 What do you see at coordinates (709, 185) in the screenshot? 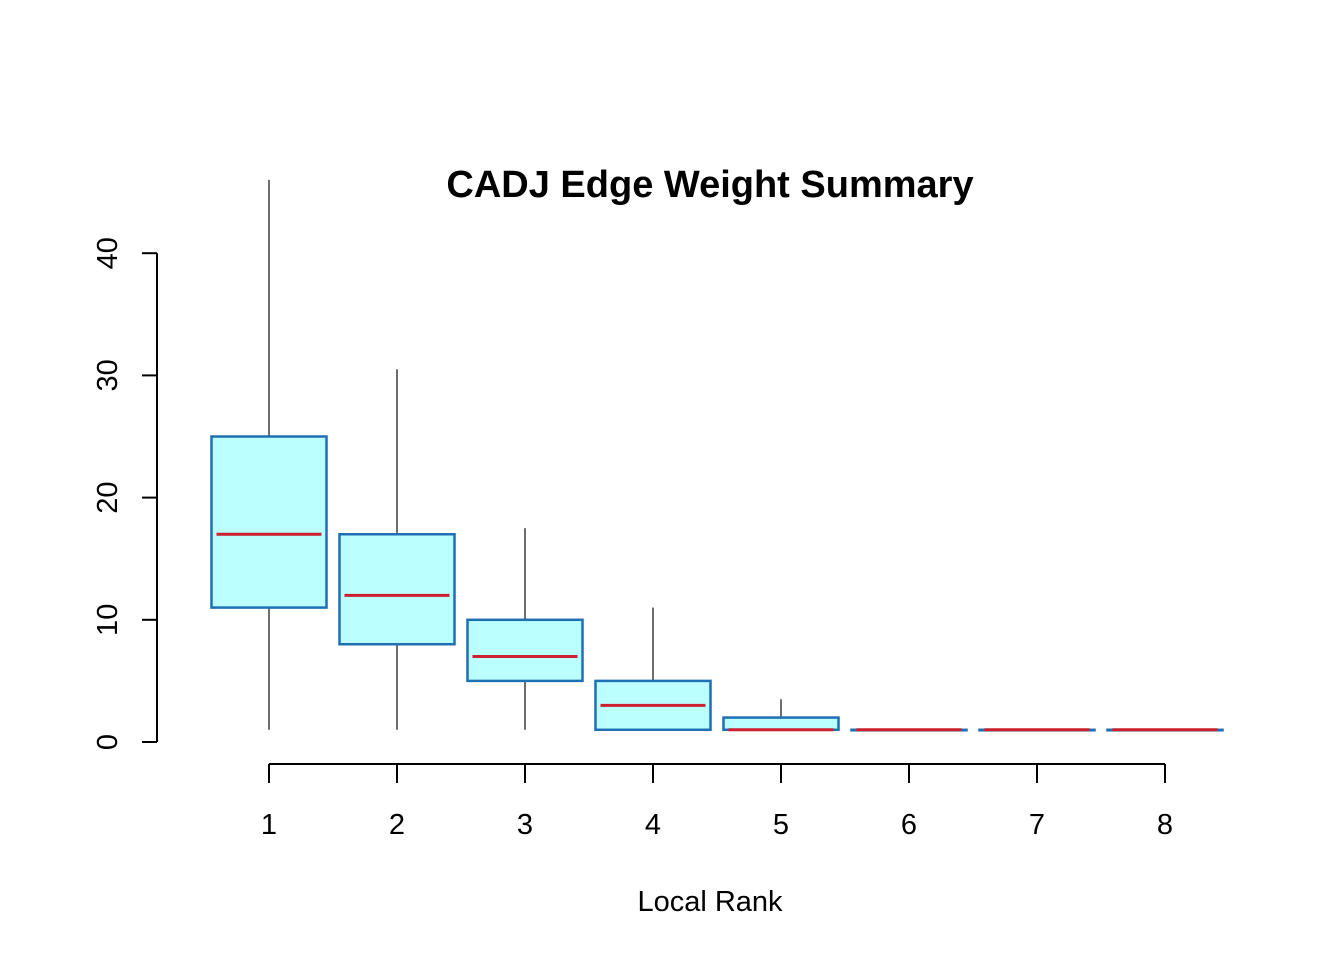
I see `chart-title: CADJ Edge Weight Summary` at bounding box center [709, 185].